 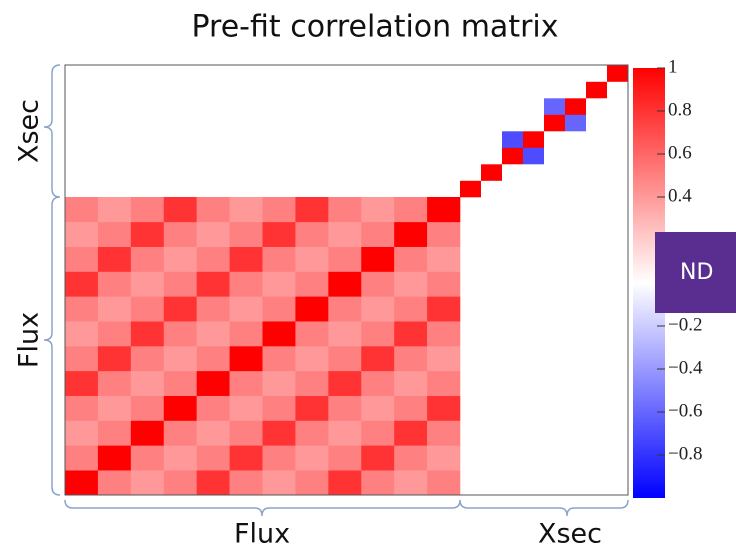 I want to click on x-group-bracket, so click(x=346, y=508).